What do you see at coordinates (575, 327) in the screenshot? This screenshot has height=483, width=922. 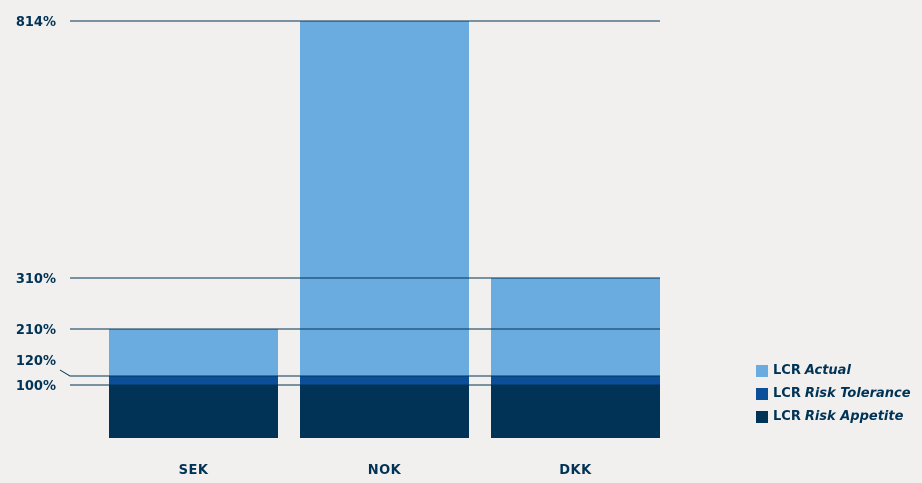 I see `bar-dkk-actual` at bounding box center [575, 327].